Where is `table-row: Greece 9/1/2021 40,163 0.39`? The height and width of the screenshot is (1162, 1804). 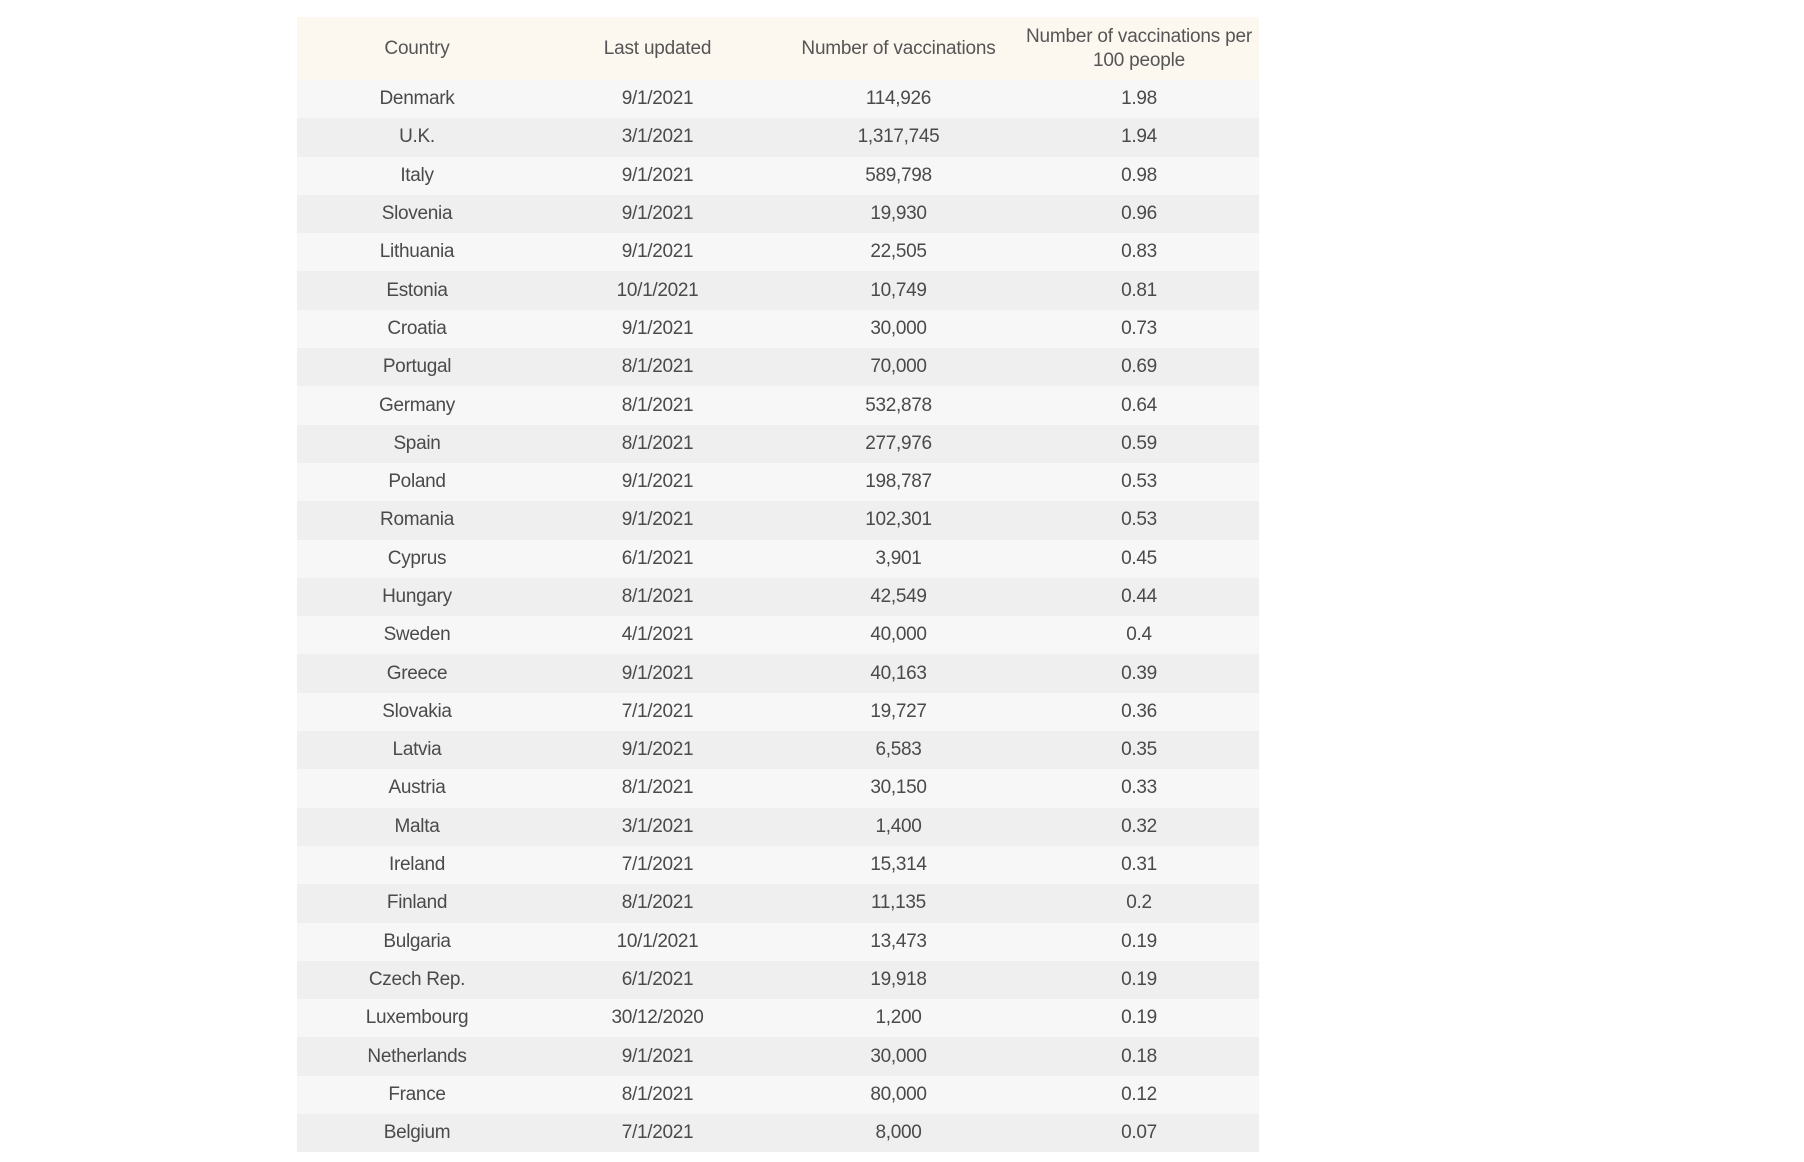 table-row: Greece 9/1/2021 40,163 0.39 is located at coordinates (778, 673).